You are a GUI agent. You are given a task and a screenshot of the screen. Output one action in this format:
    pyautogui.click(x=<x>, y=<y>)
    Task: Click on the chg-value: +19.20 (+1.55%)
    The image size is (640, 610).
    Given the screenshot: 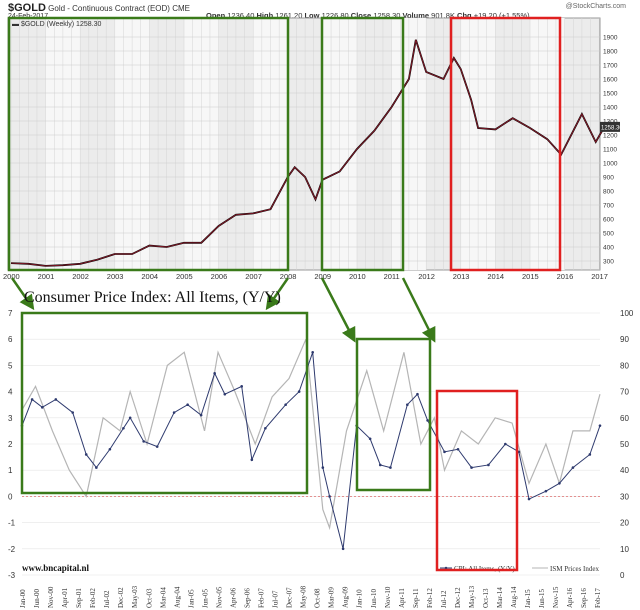 What is the action you would take?
    pyautogui.click(x=501, y=15)
    